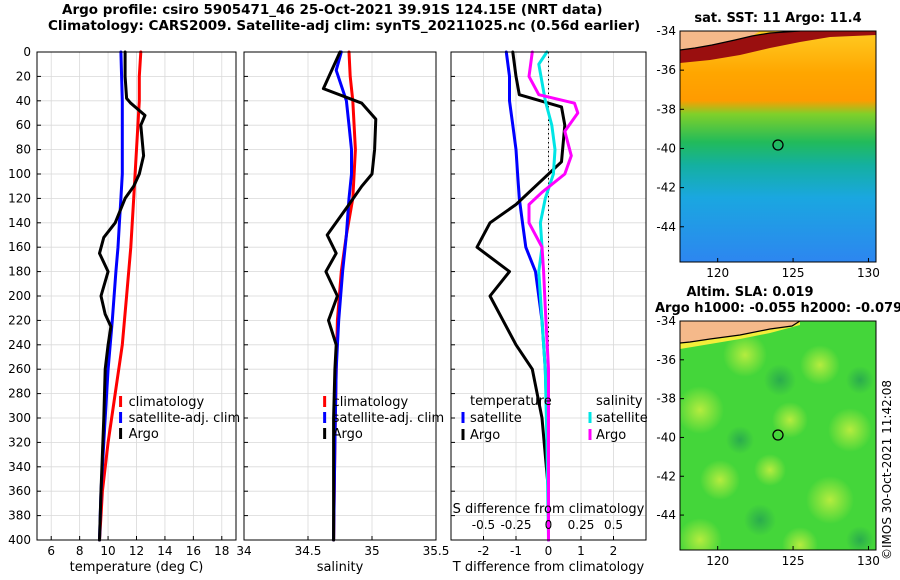 The width and height of the screenshot is (900, 580). I want to click on top-x-tick-label: 0.25, so click(581, 525).